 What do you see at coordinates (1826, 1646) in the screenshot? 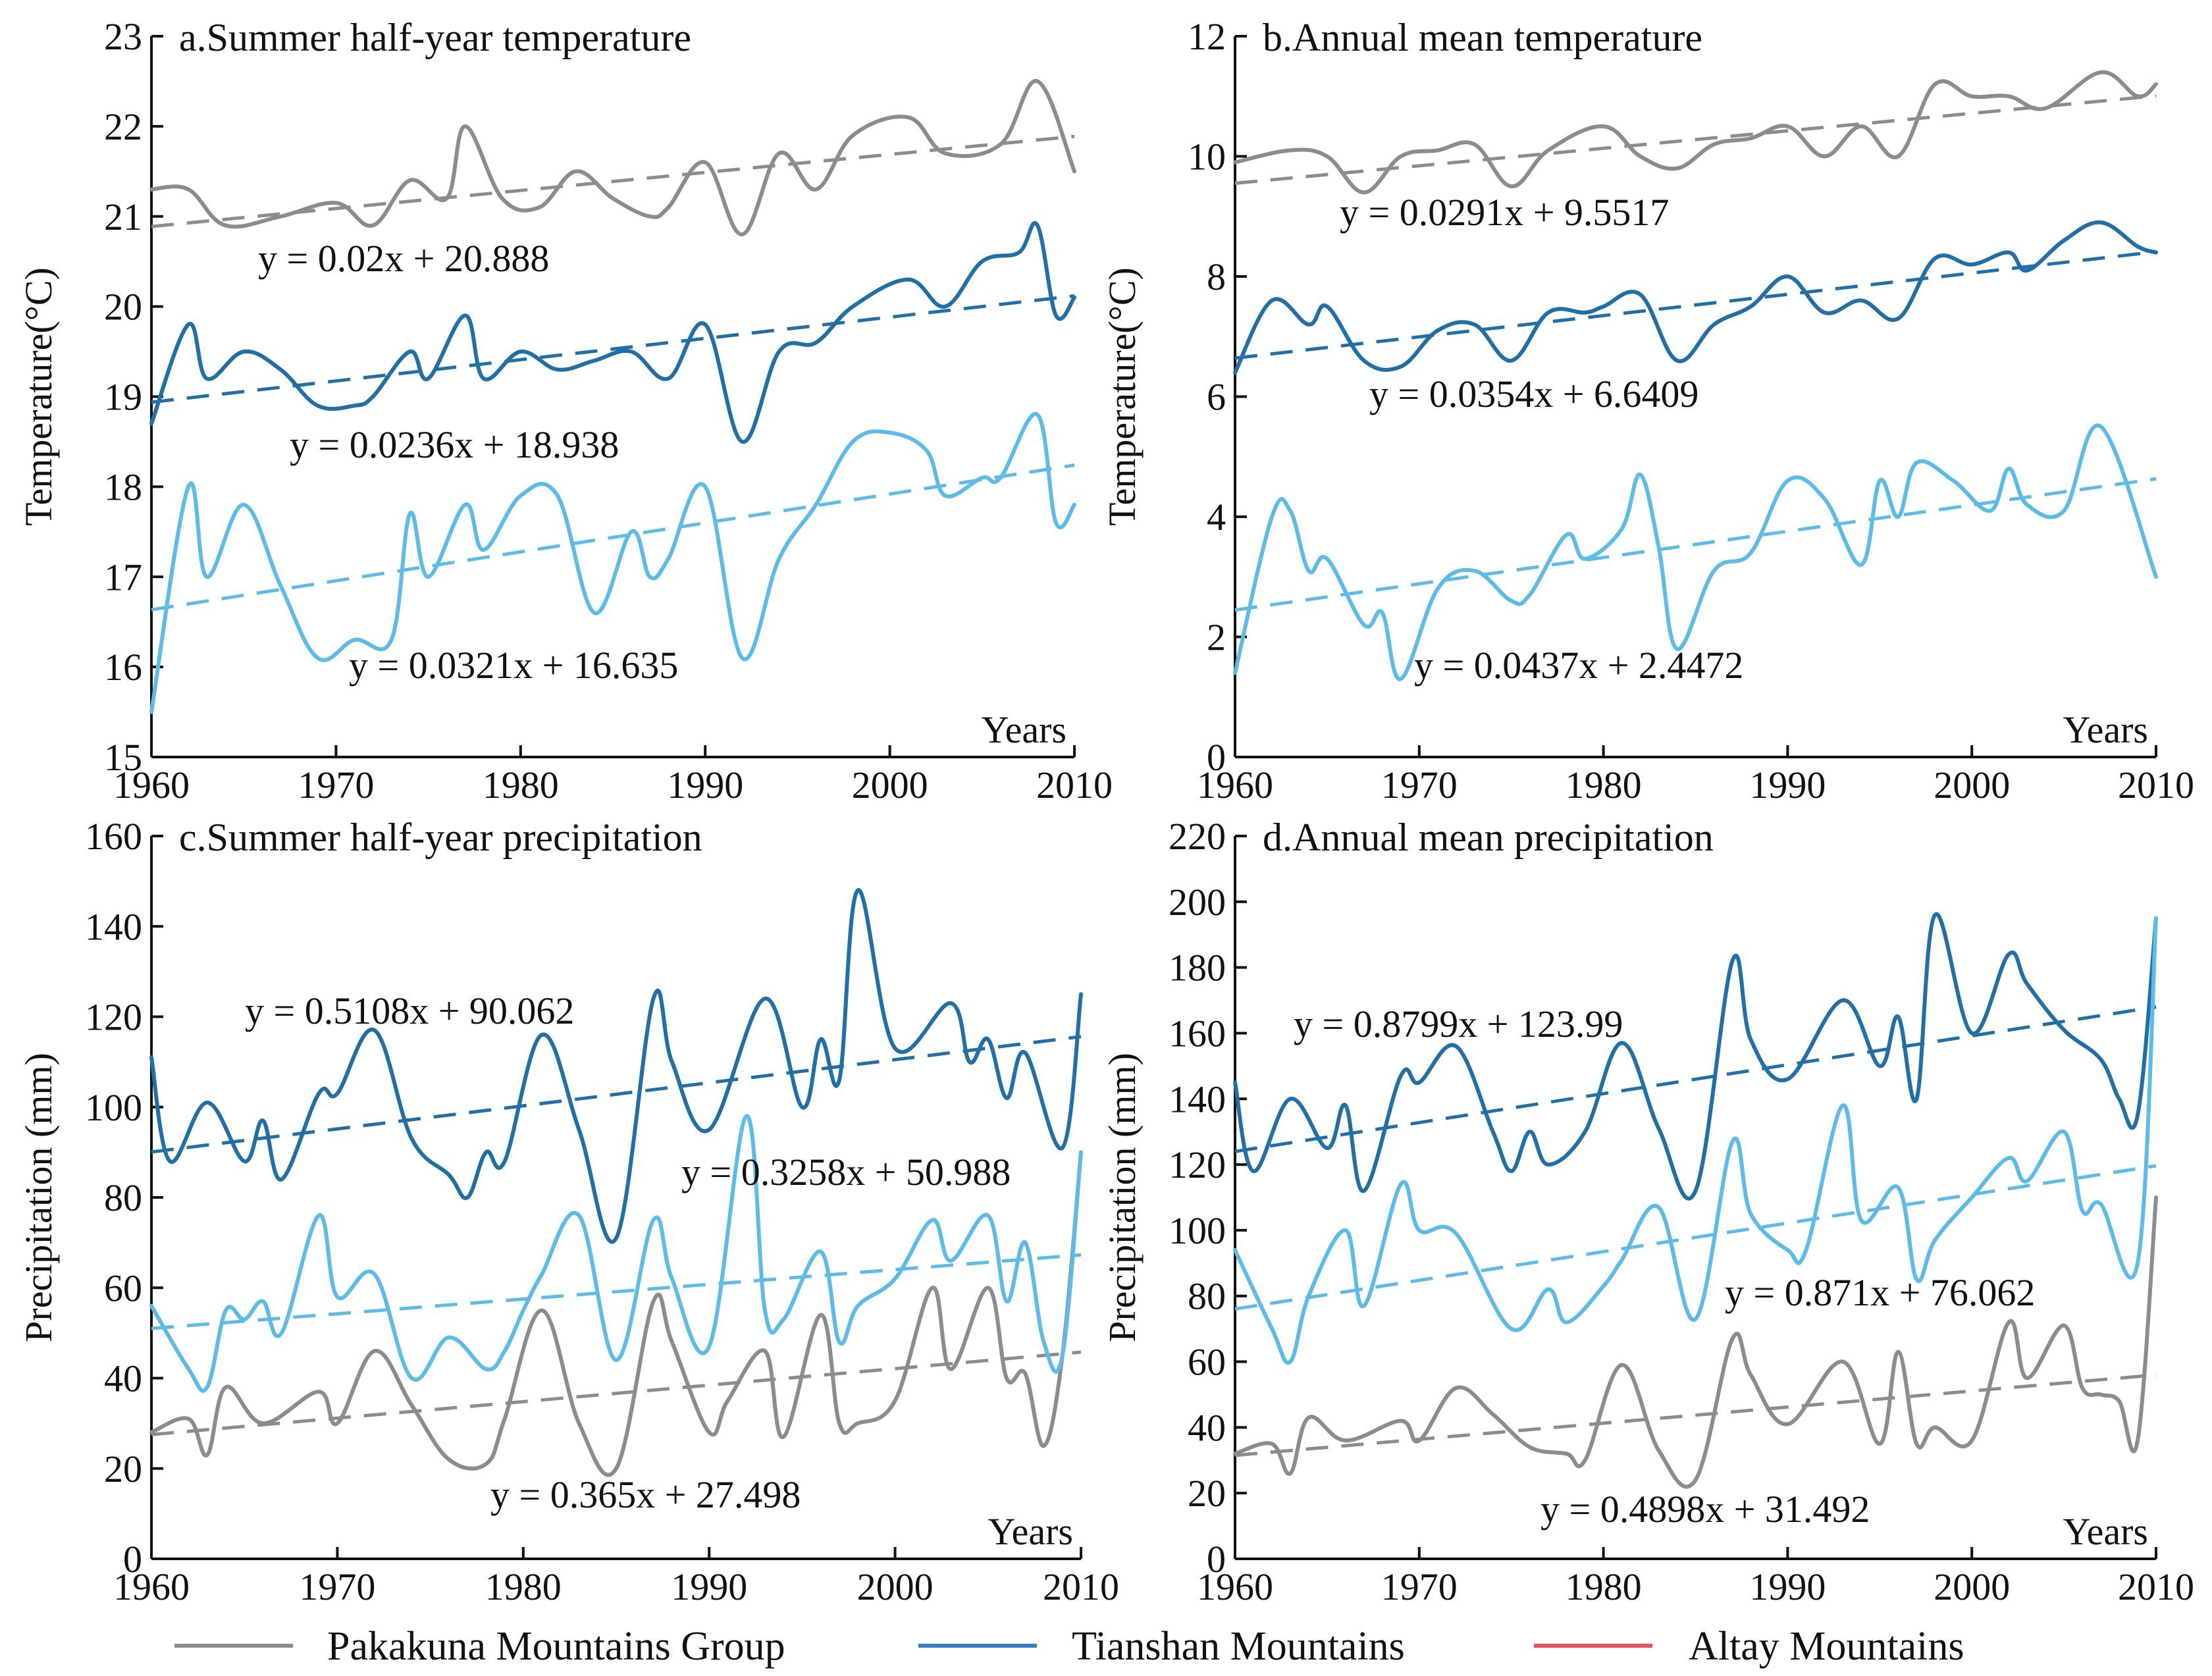
I see `legend-label-altay: Altay Mountains` at bounding box center [1826, 1646].